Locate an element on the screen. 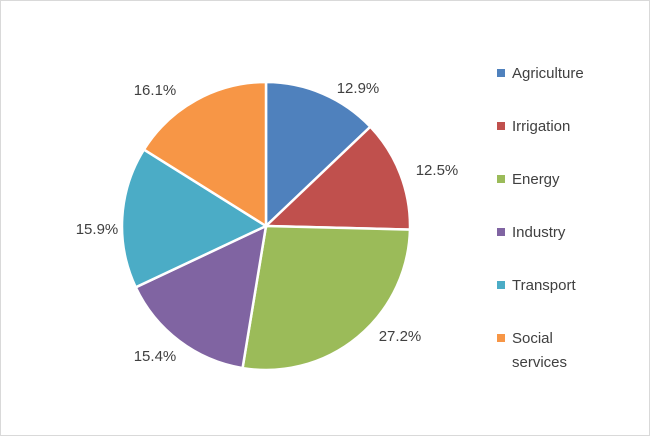 The height and width of the screenshot is (436, 650). pie-slice-social-services is located at coordinates (205, 154).